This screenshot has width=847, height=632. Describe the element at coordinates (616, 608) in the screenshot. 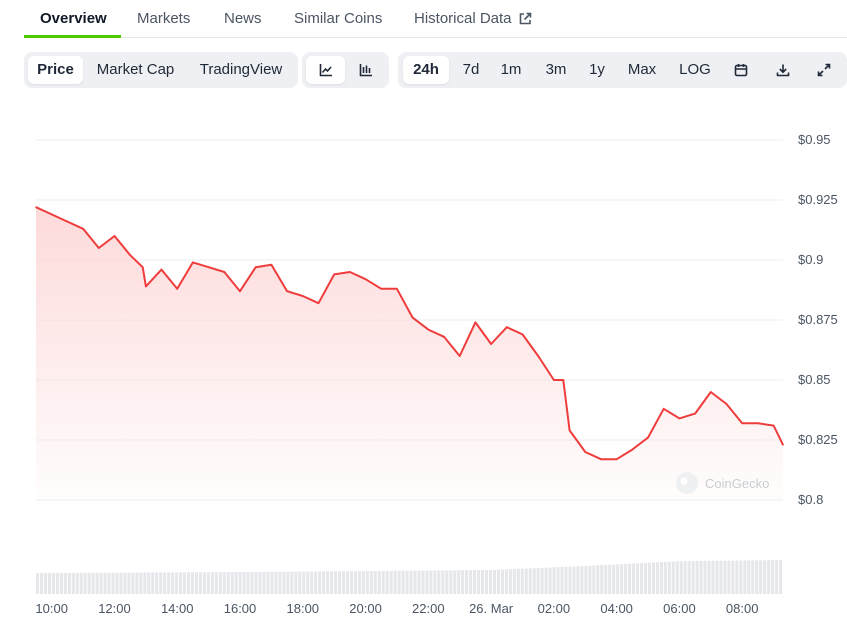

I see `x-tick-label: 04:00` at that location.